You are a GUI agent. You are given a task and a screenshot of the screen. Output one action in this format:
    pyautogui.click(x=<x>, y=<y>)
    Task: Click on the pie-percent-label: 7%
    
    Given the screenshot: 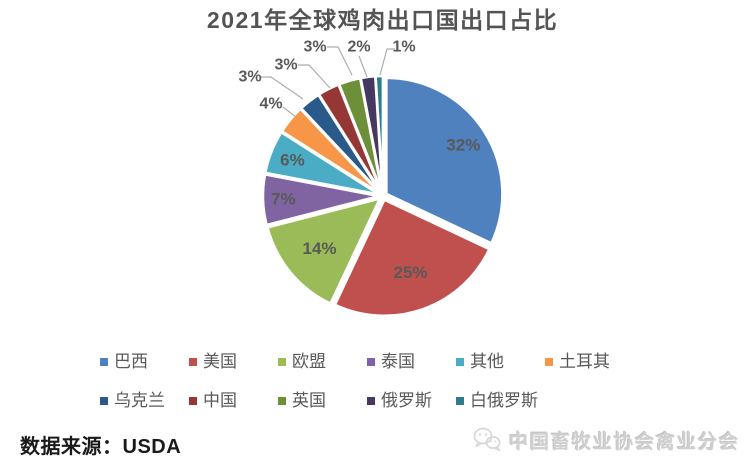 What is the action you would take?
    pyautogui.click(x=283, y=199)
    